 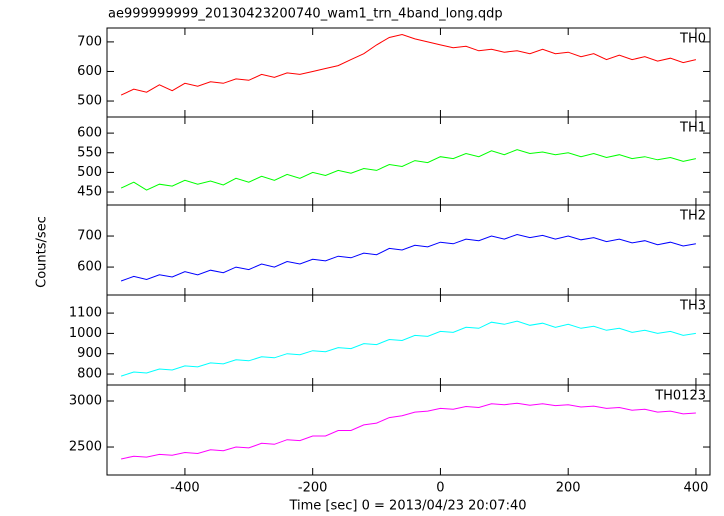 What do you see at coordinates (85, 313) in the screenshot?
I see `y-tick-label: 1100` at bounding box center [85, 313].